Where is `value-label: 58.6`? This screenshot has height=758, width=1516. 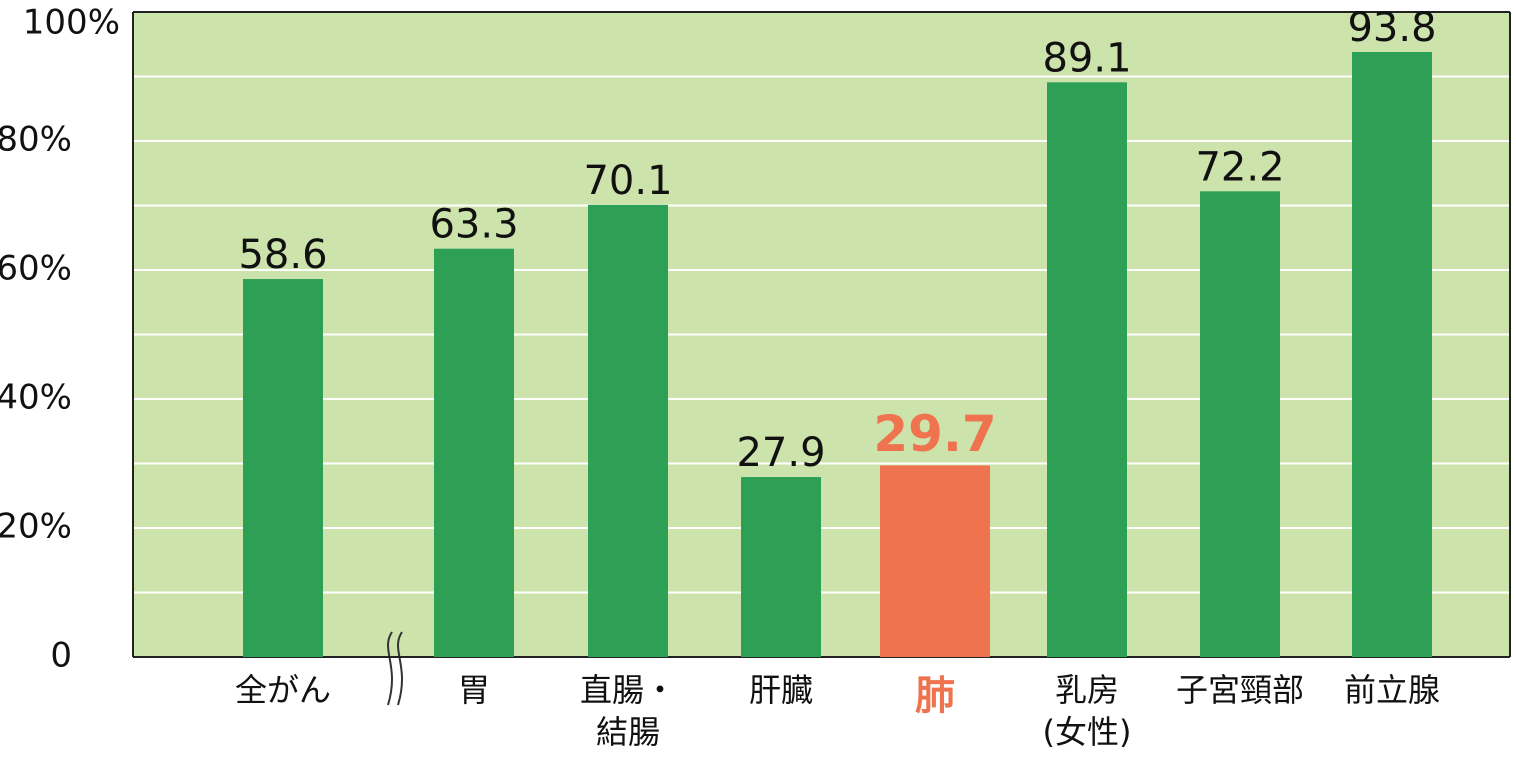 value-label: 58.6 is located at coordinates (282, 255).